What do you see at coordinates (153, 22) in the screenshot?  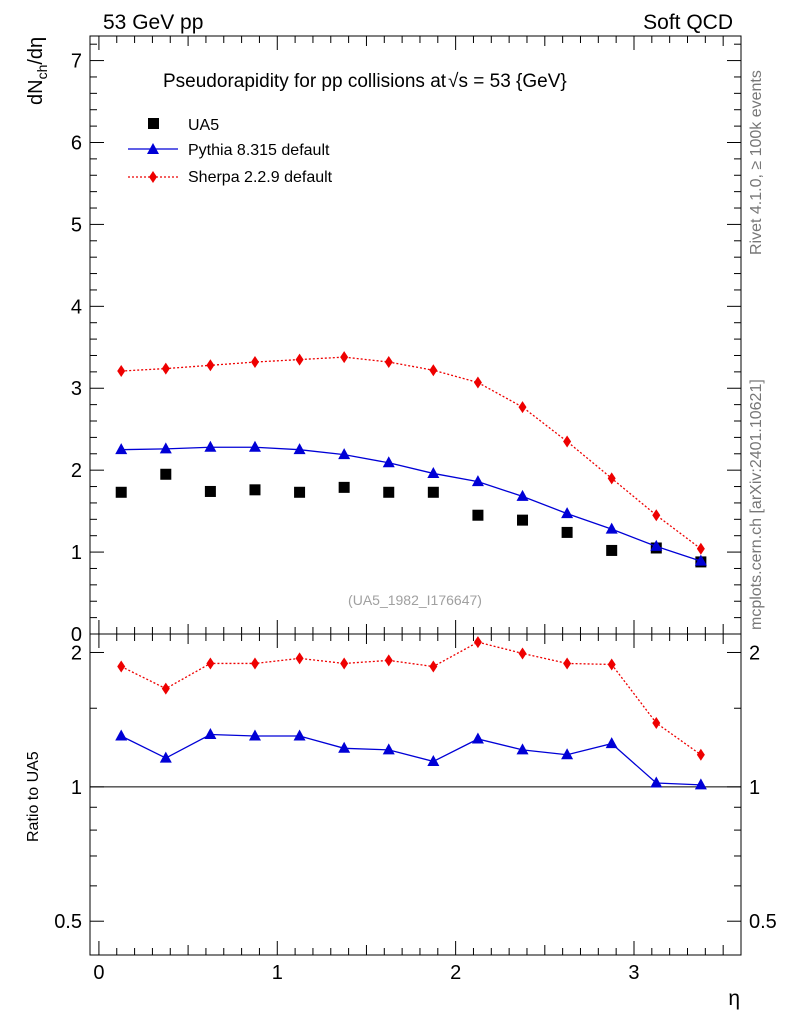 I see `header-left-label: 53 GeV pp` at bounding box center [153, 22].